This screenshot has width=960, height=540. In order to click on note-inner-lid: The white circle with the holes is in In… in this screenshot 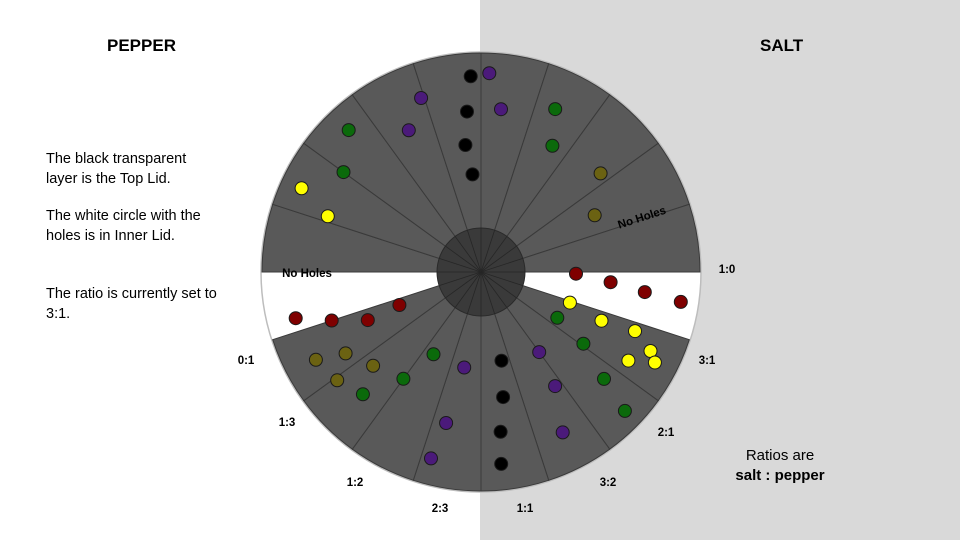, I will do `click(123, 226)`.